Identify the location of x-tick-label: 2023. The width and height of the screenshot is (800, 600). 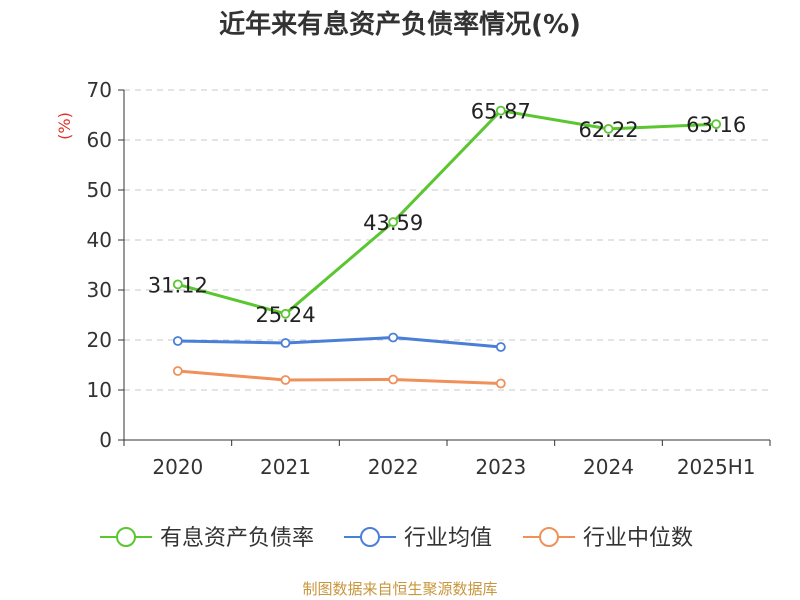
(500, 467).